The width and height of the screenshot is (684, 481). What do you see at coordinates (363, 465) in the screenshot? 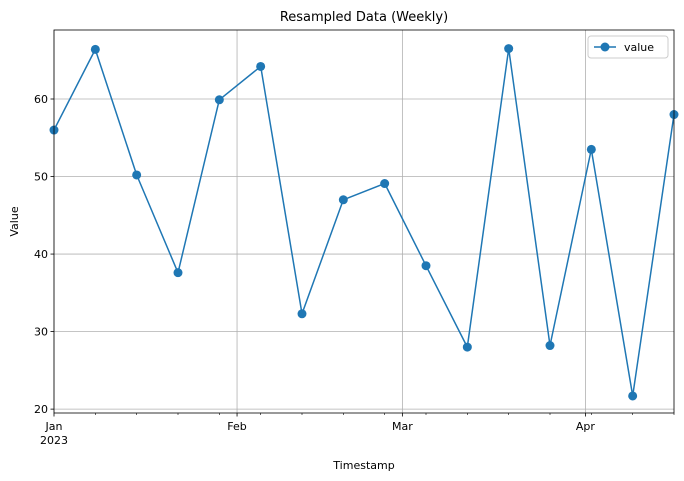
I see `x-axis-title: Timestamp` at bounding box center [363, 465].